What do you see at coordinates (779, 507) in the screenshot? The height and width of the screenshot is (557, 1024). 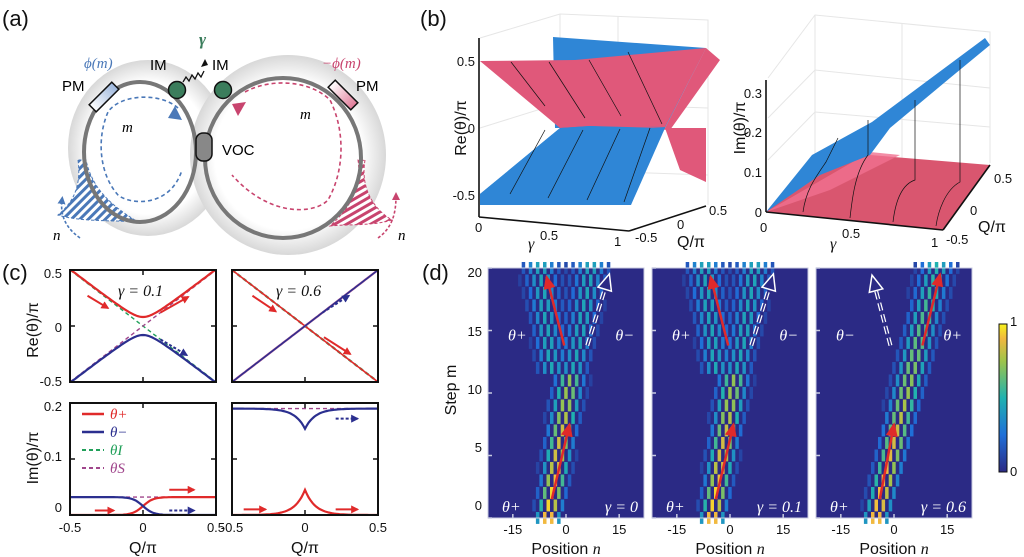 I see `gamma-label: γ = 0.1` at bounding box center [779, 507].